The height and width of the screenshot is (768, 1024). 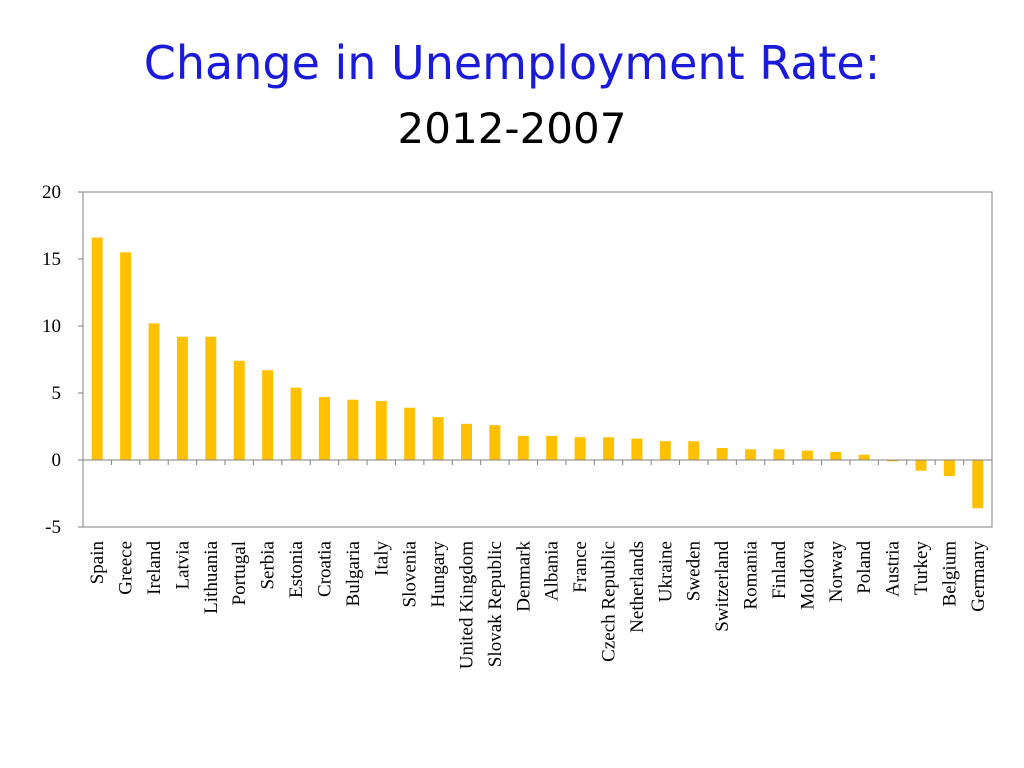 I want to click on category-label: Latvia, so click(x=182, y=564).